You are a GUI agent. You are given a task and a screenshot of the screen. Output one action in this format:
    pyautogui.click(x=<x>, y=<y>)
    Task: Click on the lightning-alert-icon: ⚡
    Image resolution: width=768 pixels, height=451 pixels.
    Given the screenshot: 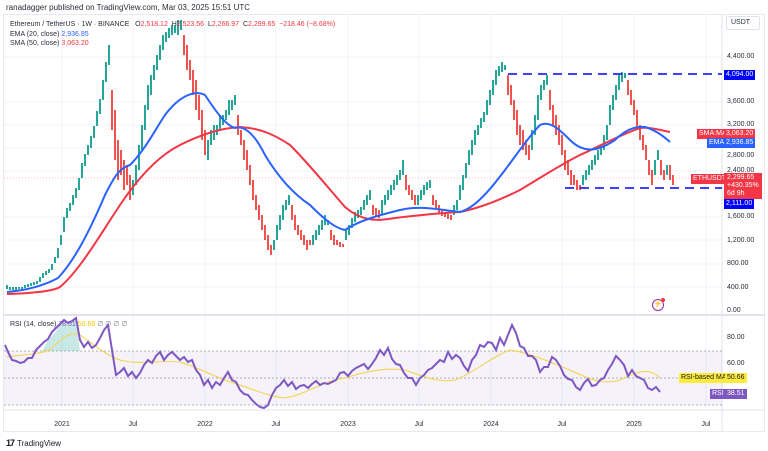 What is the action you would take?
    pyautogui.click(x=658, y=304)
    